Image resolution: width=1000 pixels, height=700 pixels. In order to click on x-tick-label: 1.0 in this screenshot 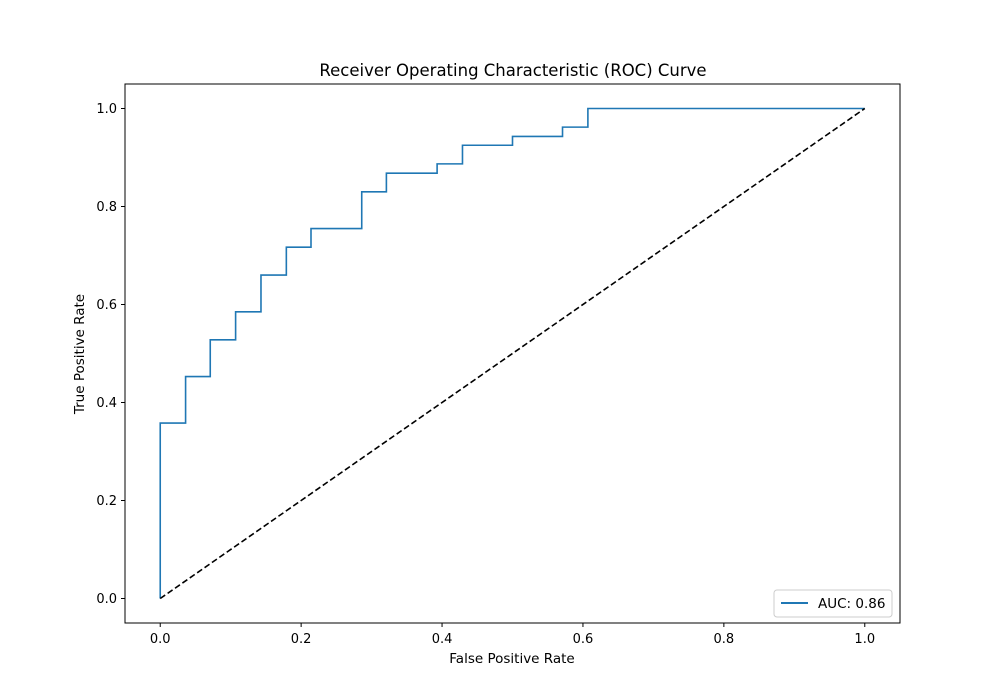, I will do `click(864, 639)`.